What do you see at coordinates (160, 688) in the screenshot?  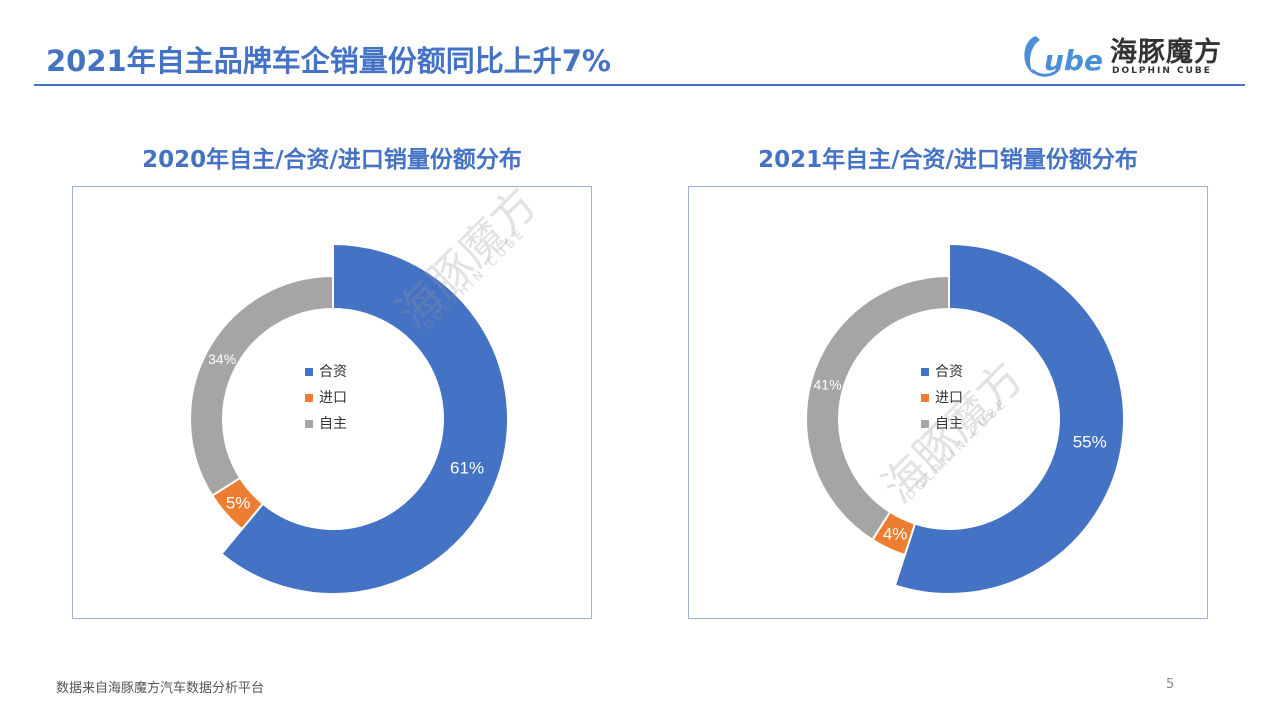 I see `footer-source: 数据来自海豚魔方汽车数据分析平台` at bounding box center [160, 688].